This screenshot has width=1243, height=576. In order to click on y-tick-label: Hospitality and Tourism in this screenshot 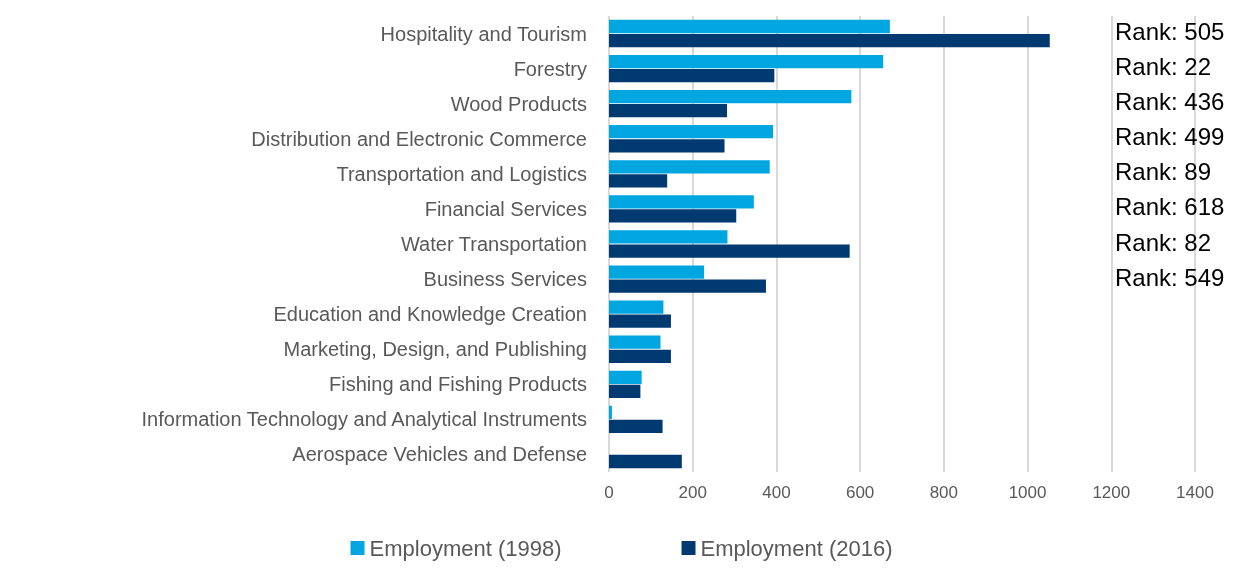, I will do `click(483, 33)`.